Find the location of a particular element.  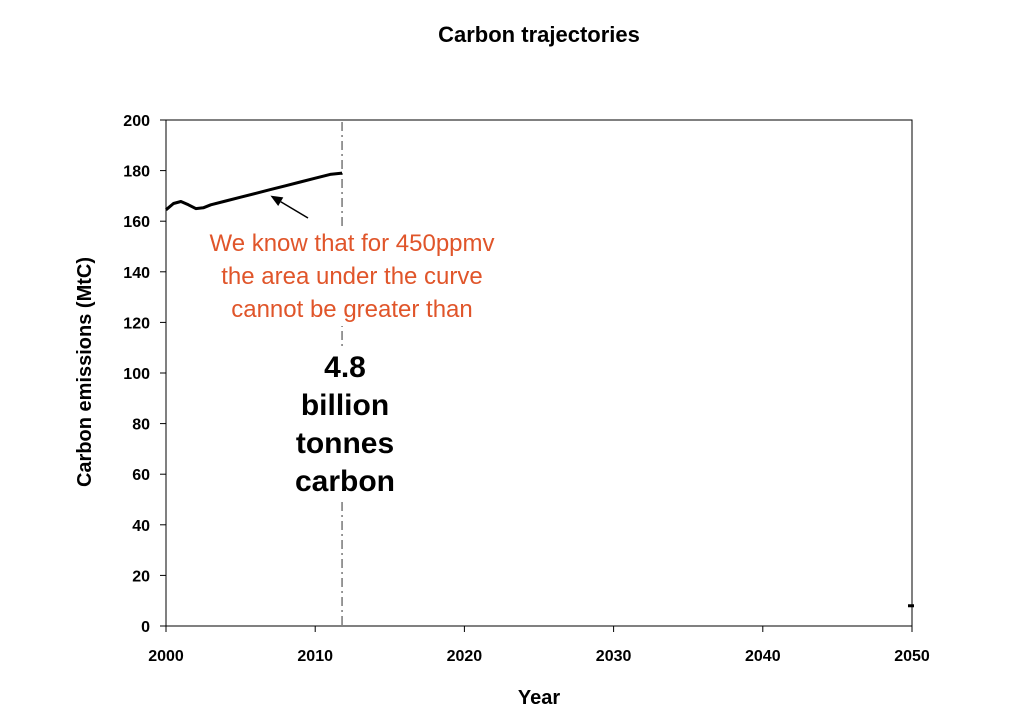

x-tick-label: 2000 is located at coordinates (166, 656).